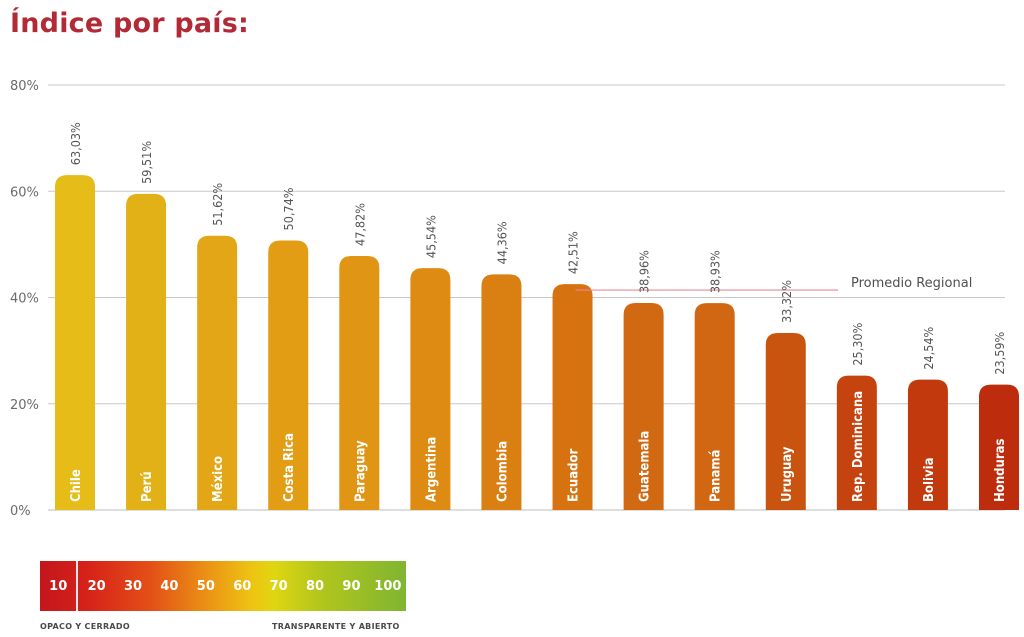 This screenshot has height=637, width=1024. Describe the element at coordinates (359, 224) in the screenshot. I see `value-label: 47,82%` at that location.